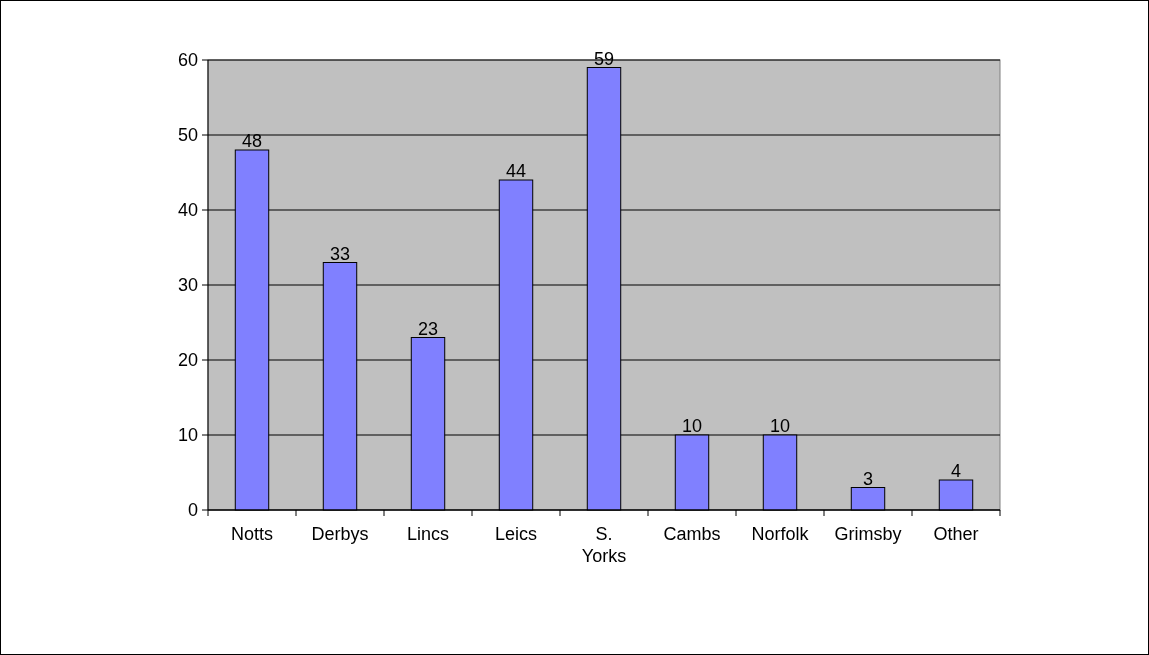 This screenshot has width=1149, height=655. Describe the element at coordinates (692, 534) in the screenshot. I see `x-tick-label: Cambs` at that location.